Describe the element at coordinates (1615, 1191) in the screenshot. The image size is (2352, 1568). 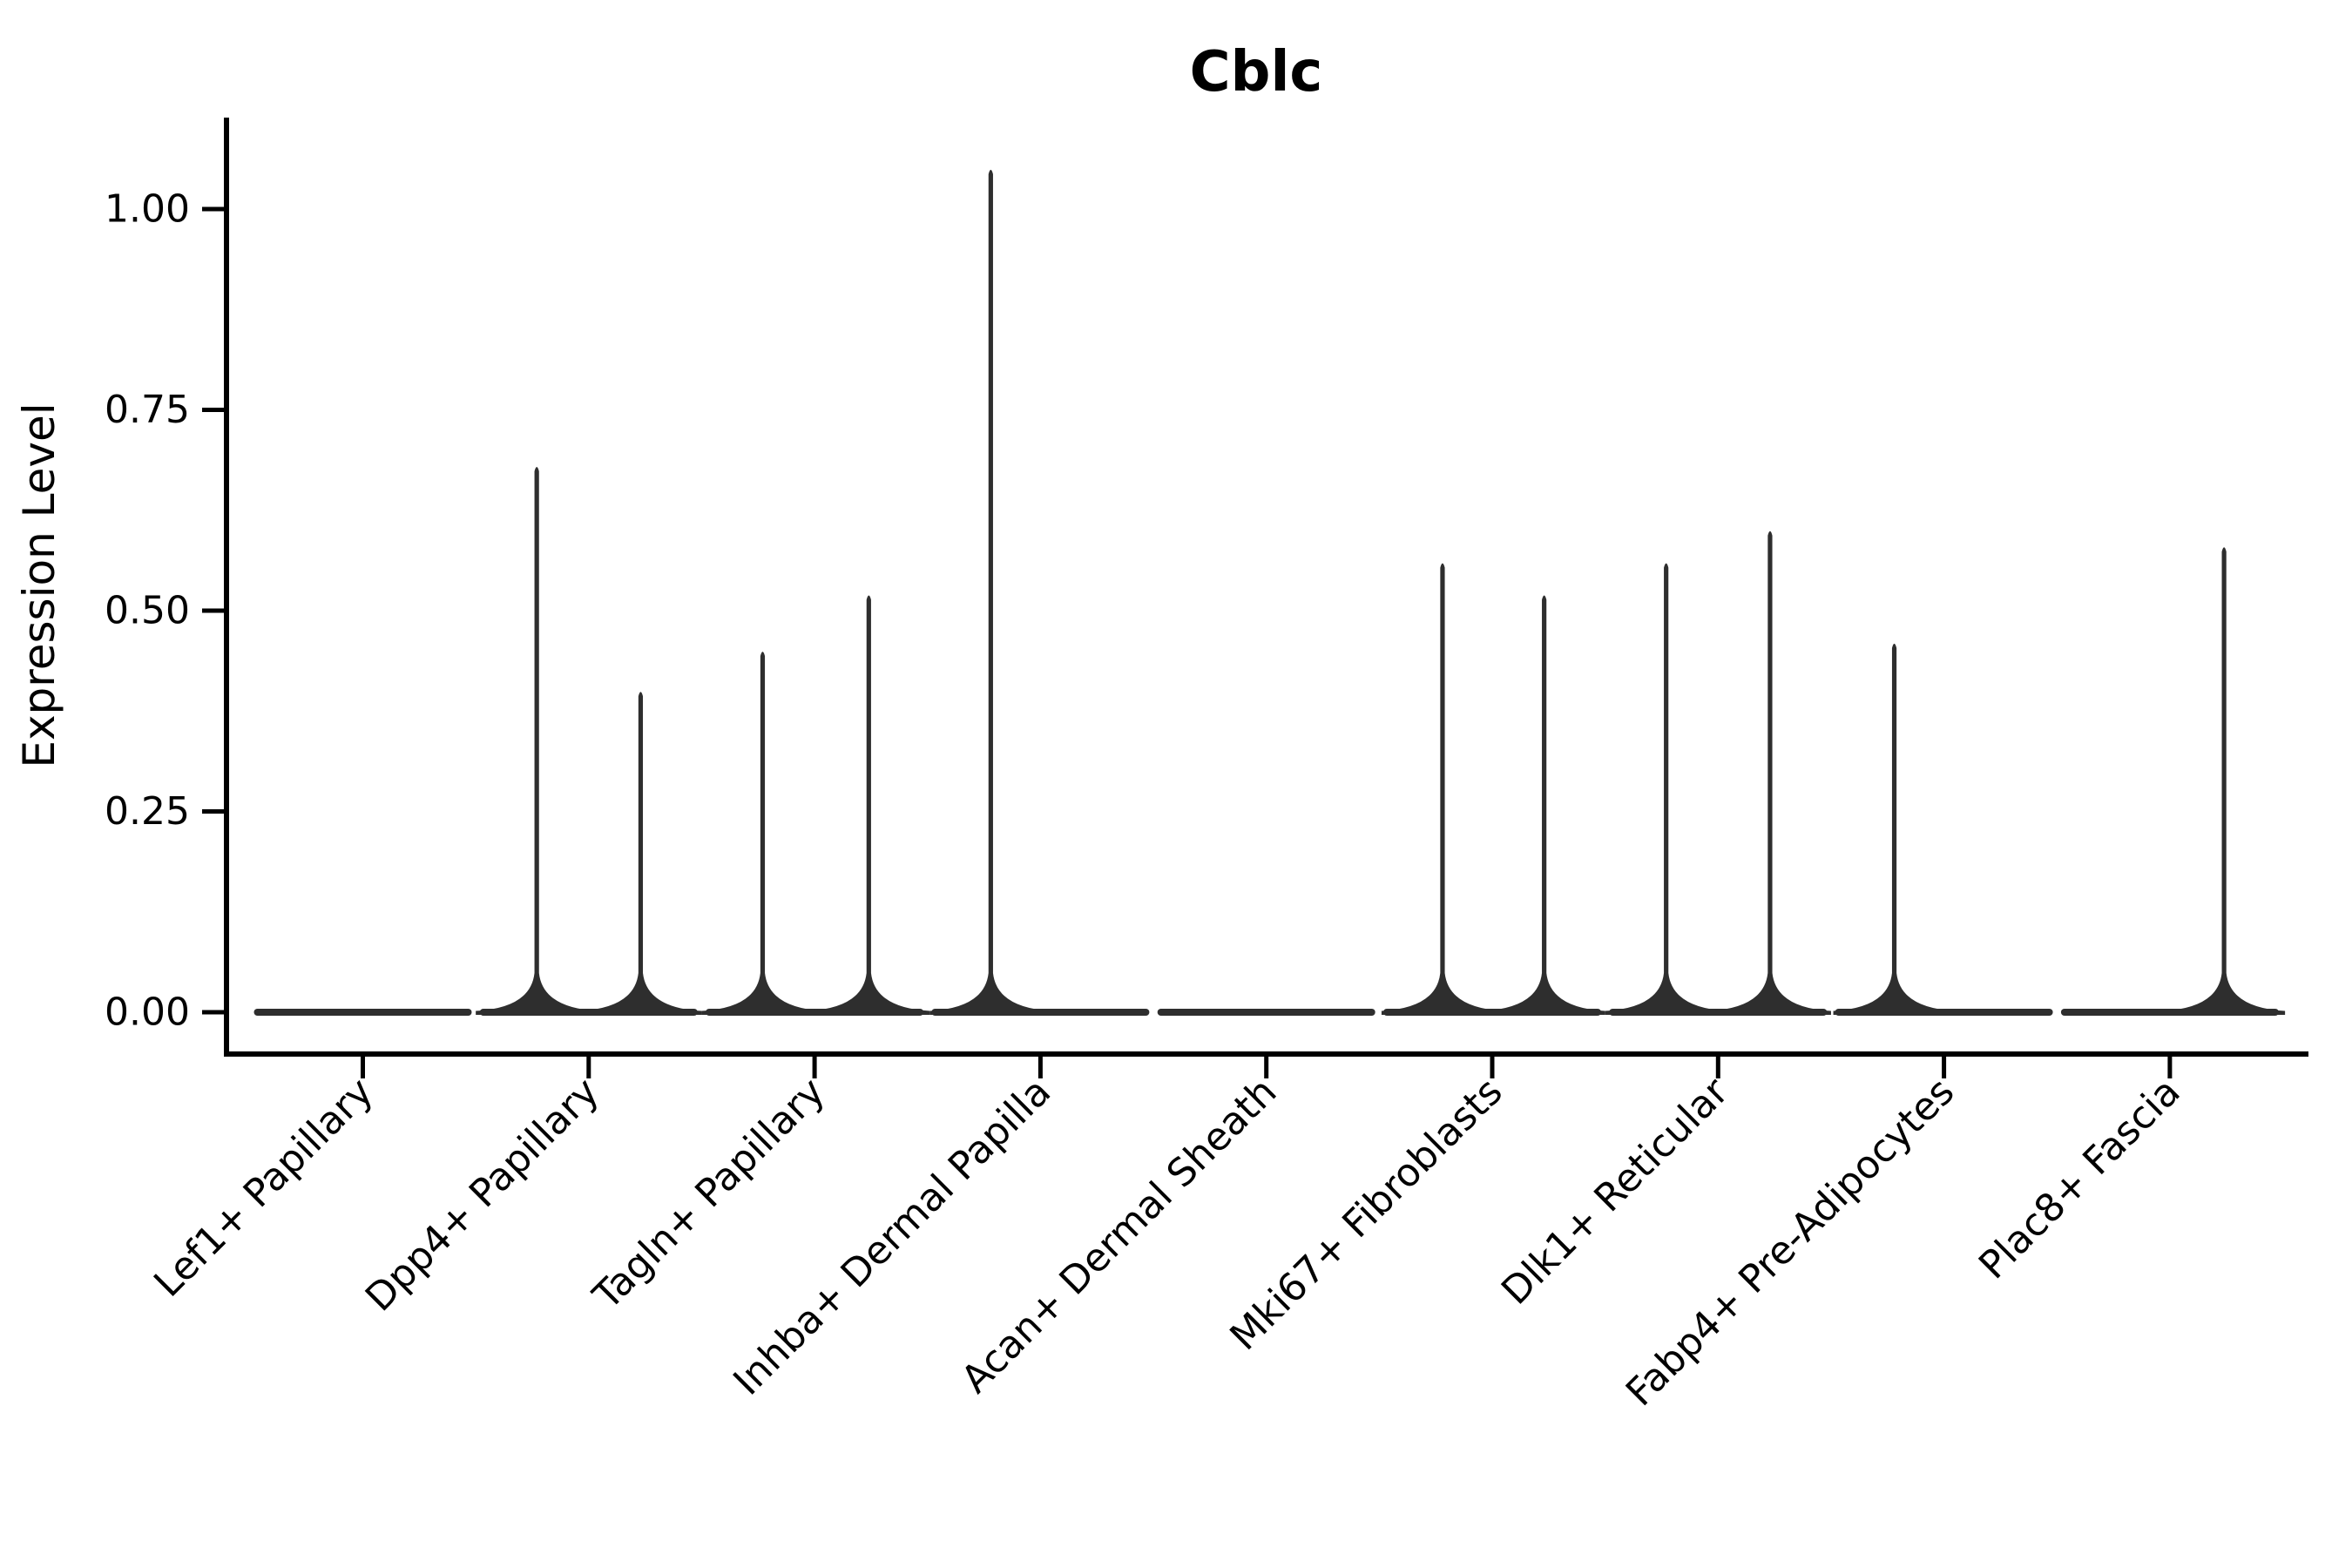
I see `x-axis-label: Dlk1+ Reticular` at that location.